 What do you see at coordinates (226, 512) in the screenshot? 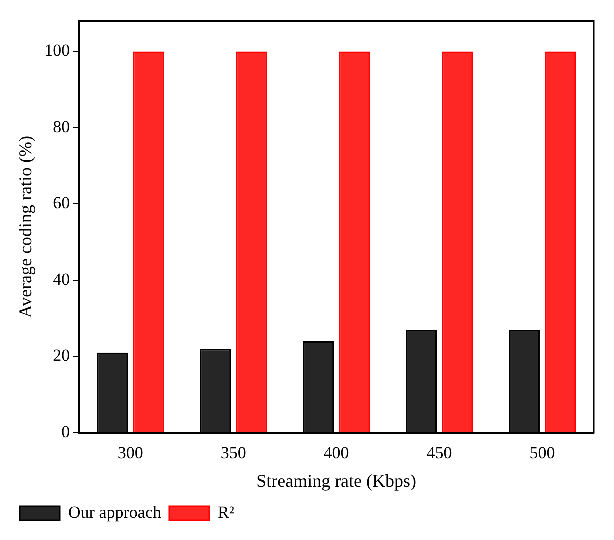
I see `legend-label: R²` at bounding box center [226, 512].